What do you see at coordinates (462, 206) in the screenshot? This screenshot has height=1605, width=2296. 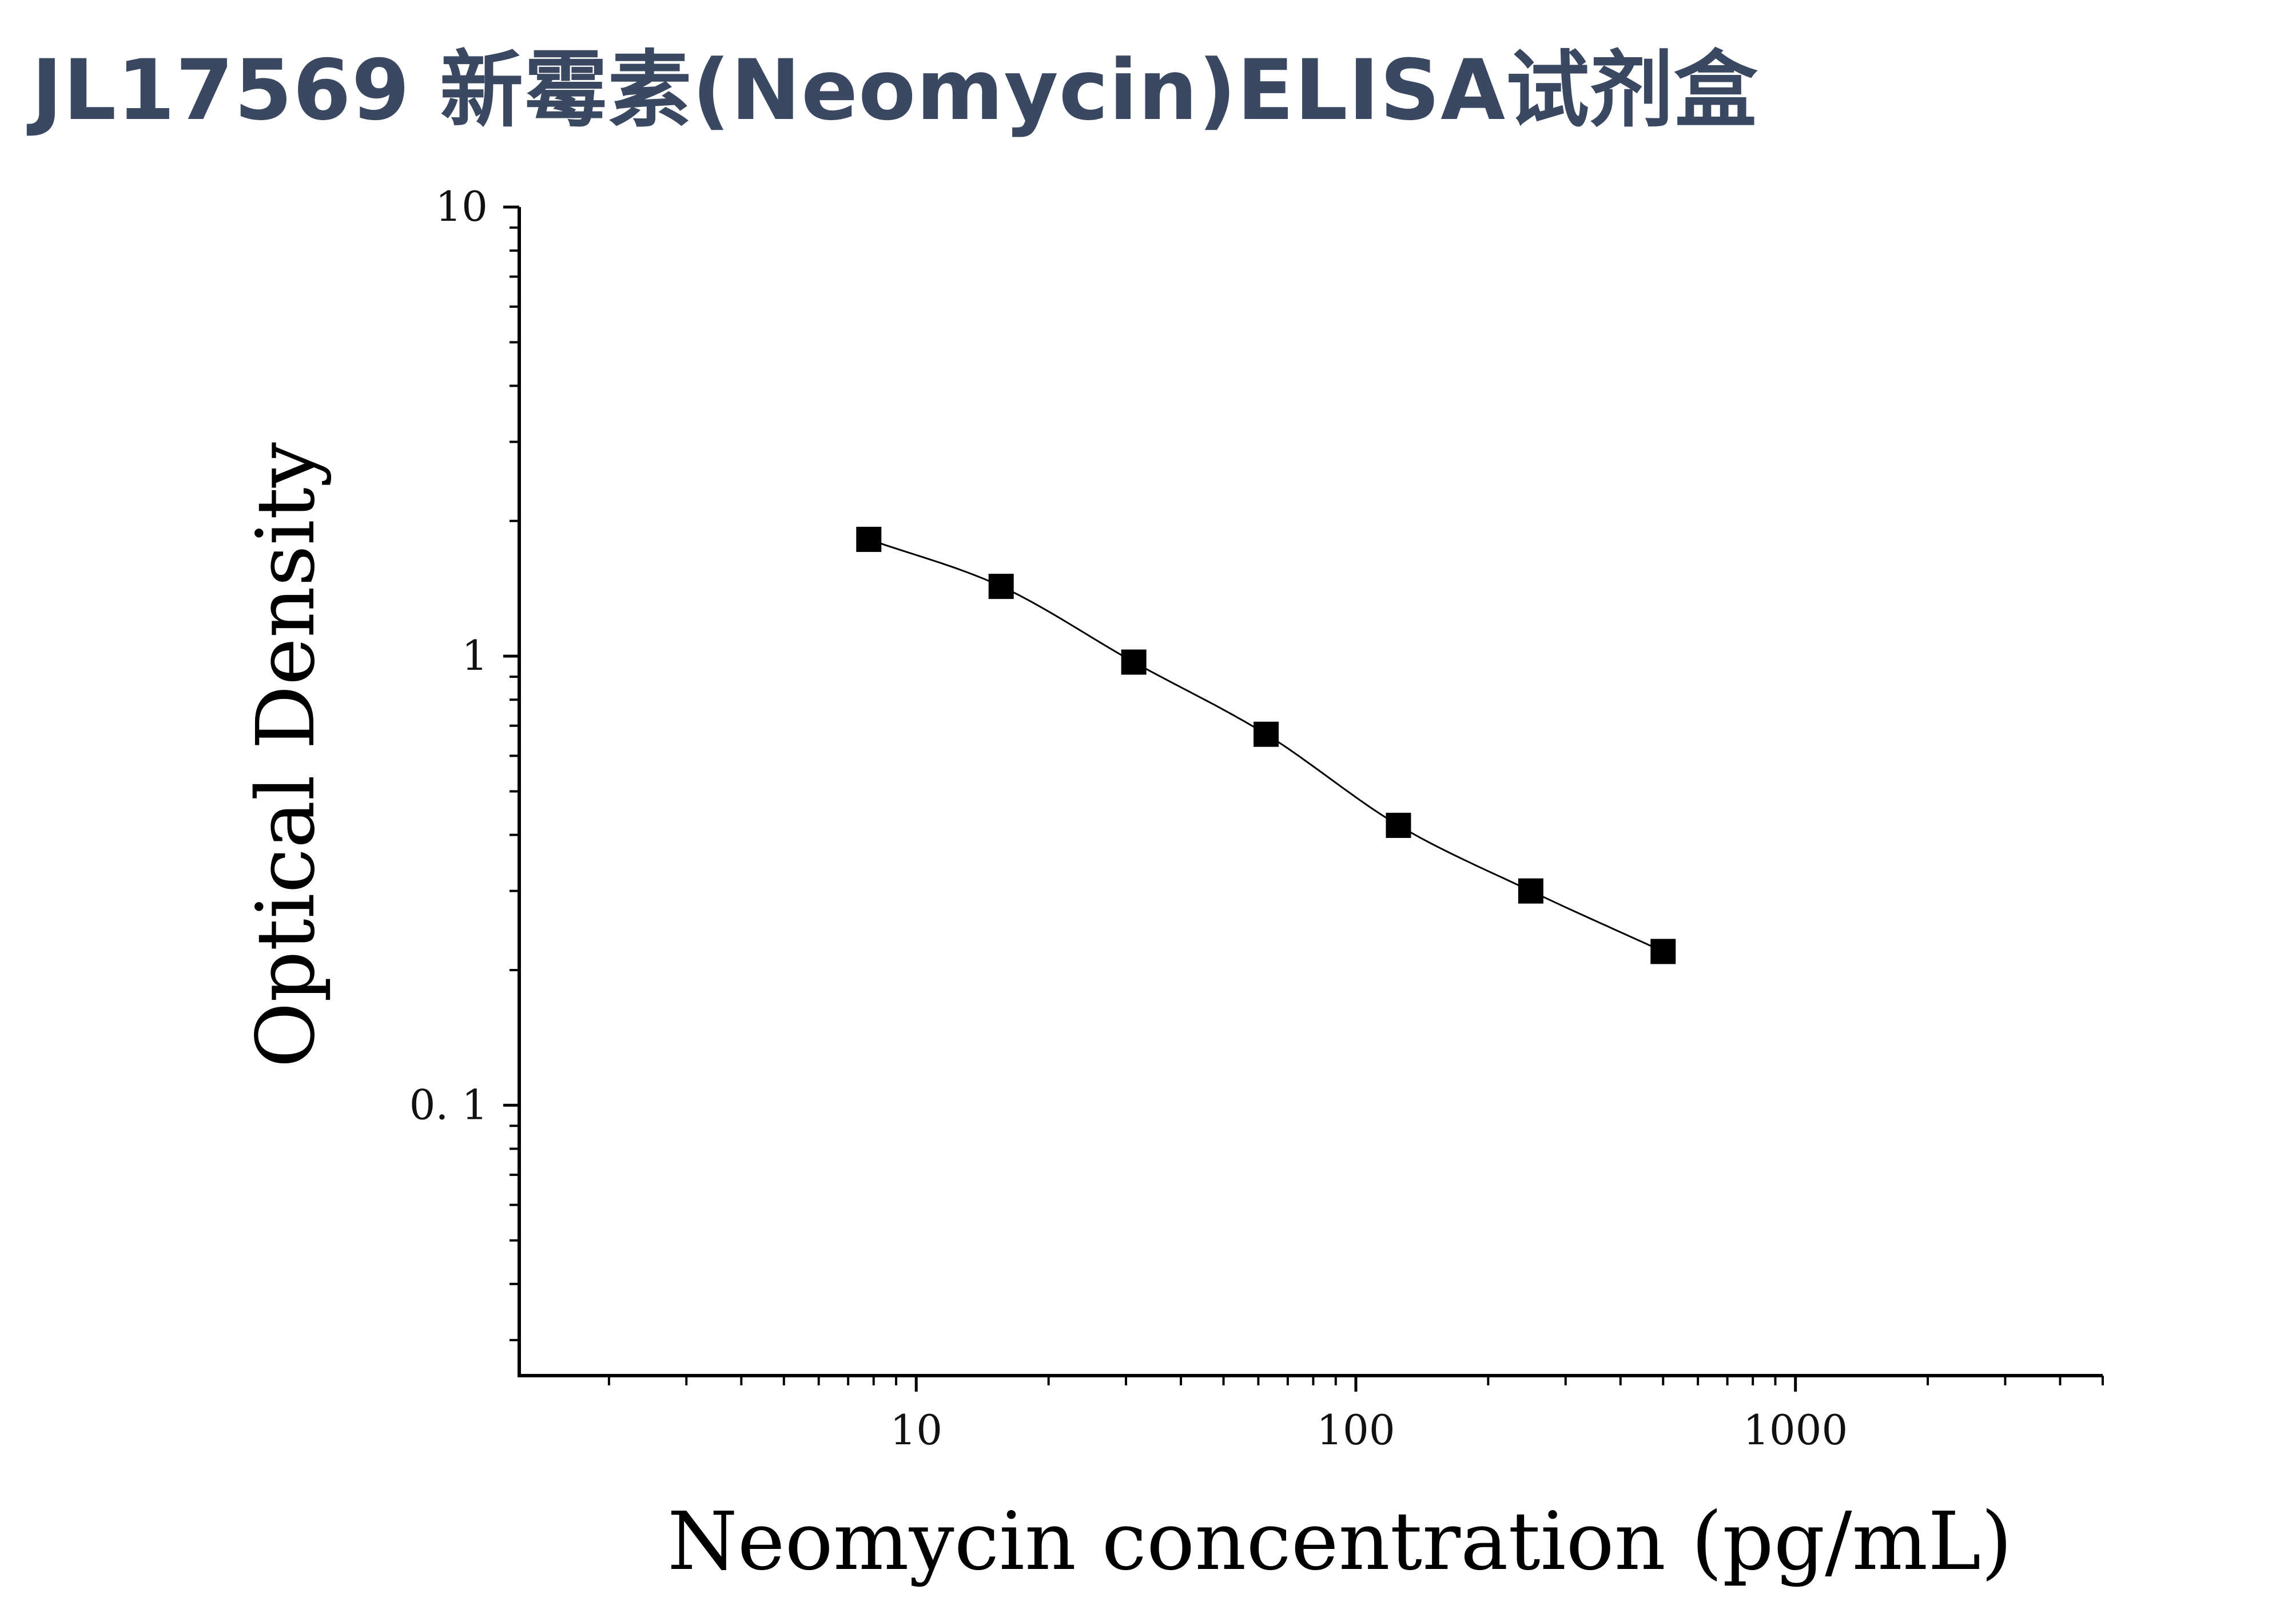 I see `y-tick-label: 10` at bounding box center [462, 206].